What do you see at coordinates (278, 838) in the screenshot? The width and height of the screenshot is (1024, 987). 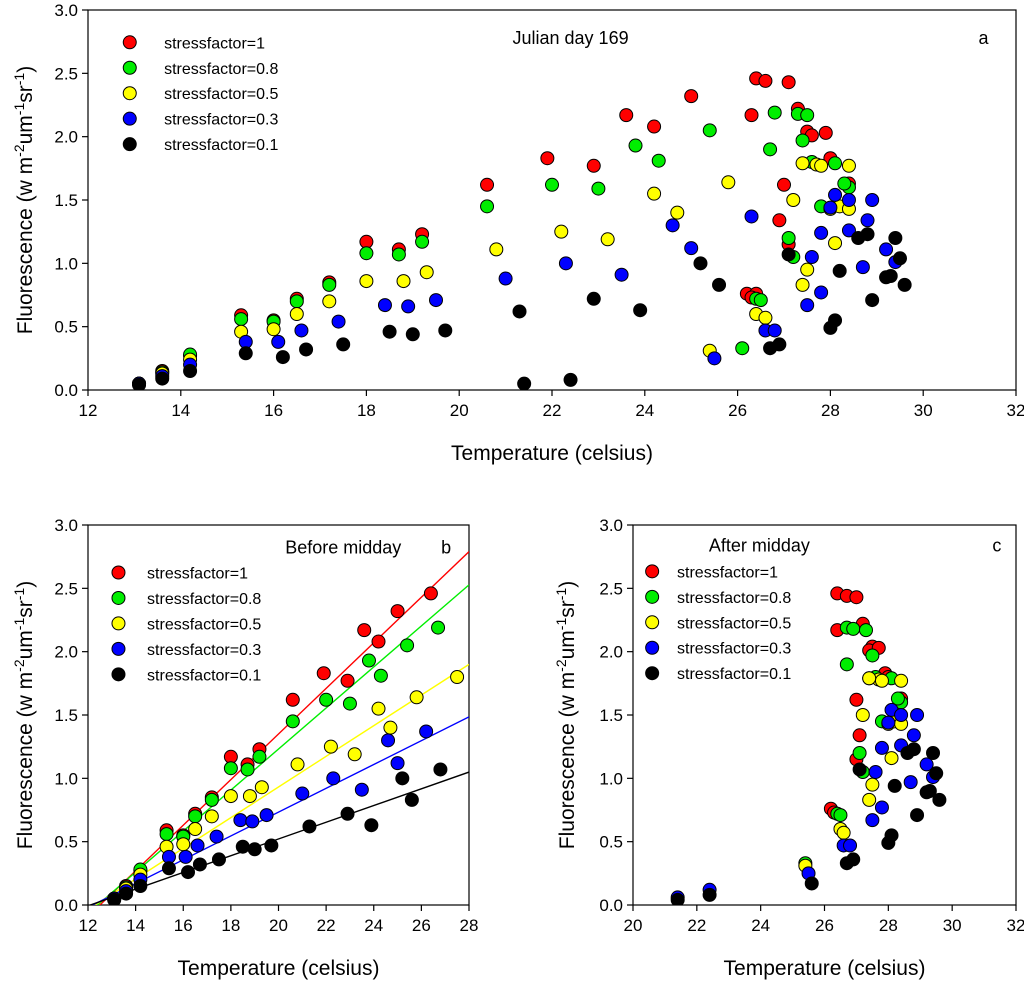 I see `fit-line-stressfactor=0.1` at bounding box center [278, 838].